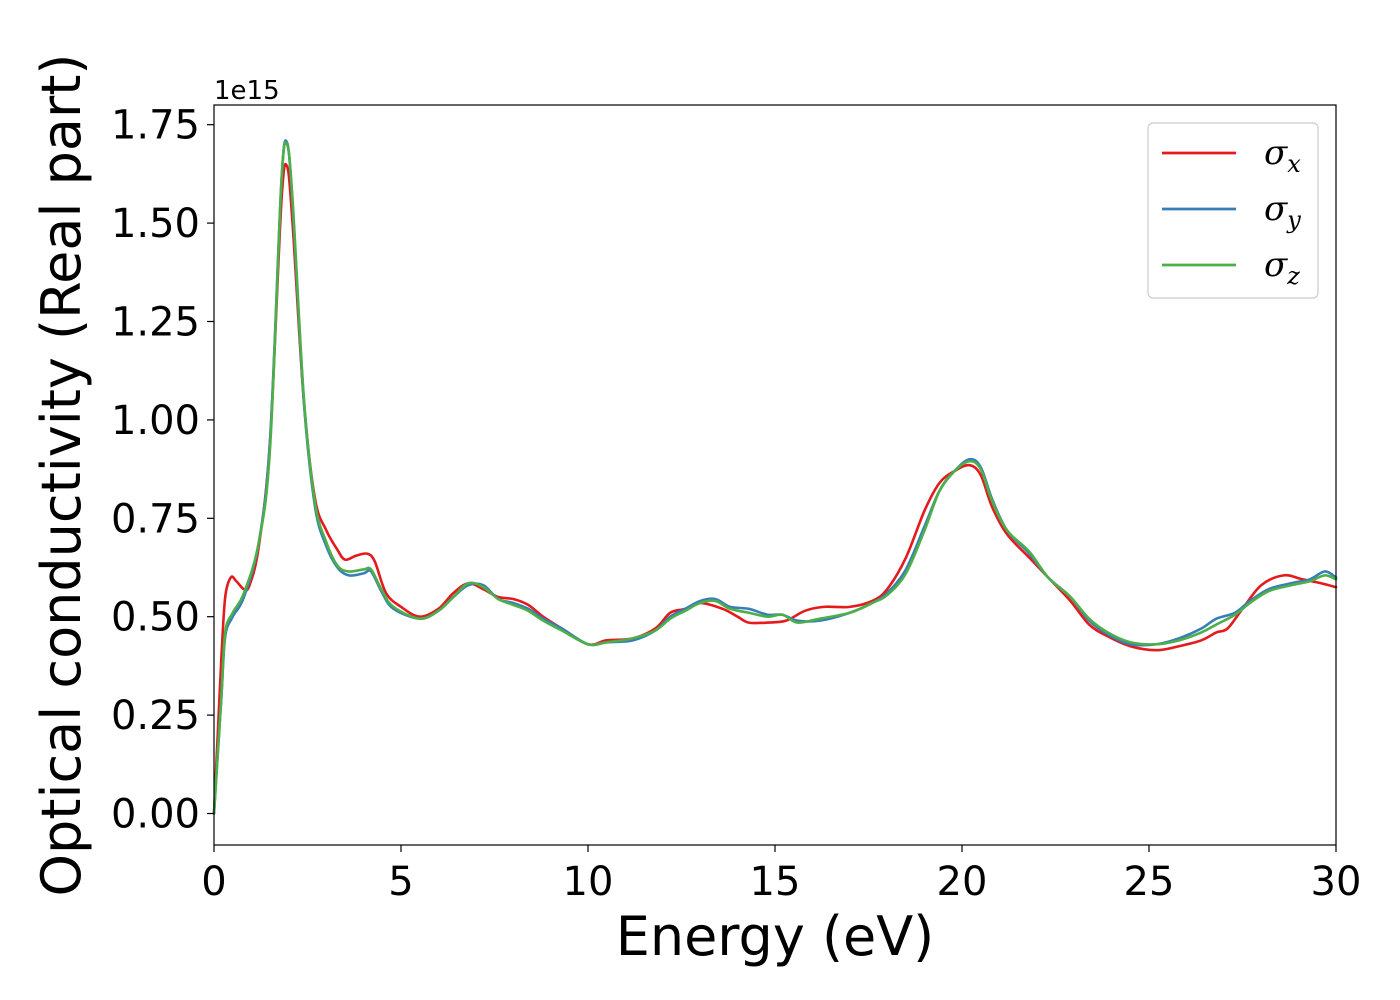 The image size is (1400, 1000). Describe the element at coordinates (588, 882) in the screenshot. I see `x-tick-label: 10` at that location.